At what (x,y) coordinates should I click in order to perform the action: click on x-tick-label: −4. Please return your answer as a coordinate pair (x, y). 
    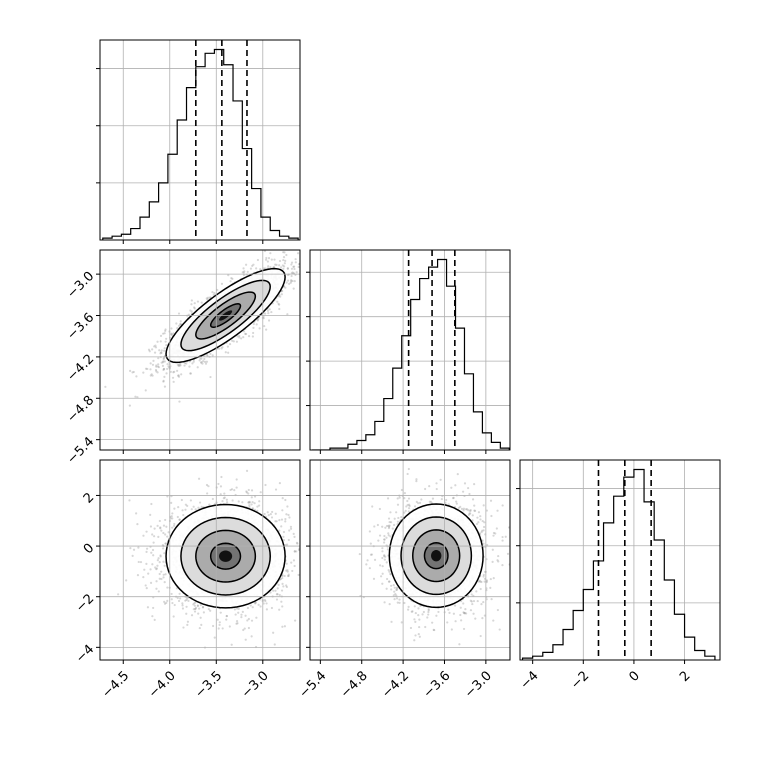
    Looking at the image, I should click on (530, 680).